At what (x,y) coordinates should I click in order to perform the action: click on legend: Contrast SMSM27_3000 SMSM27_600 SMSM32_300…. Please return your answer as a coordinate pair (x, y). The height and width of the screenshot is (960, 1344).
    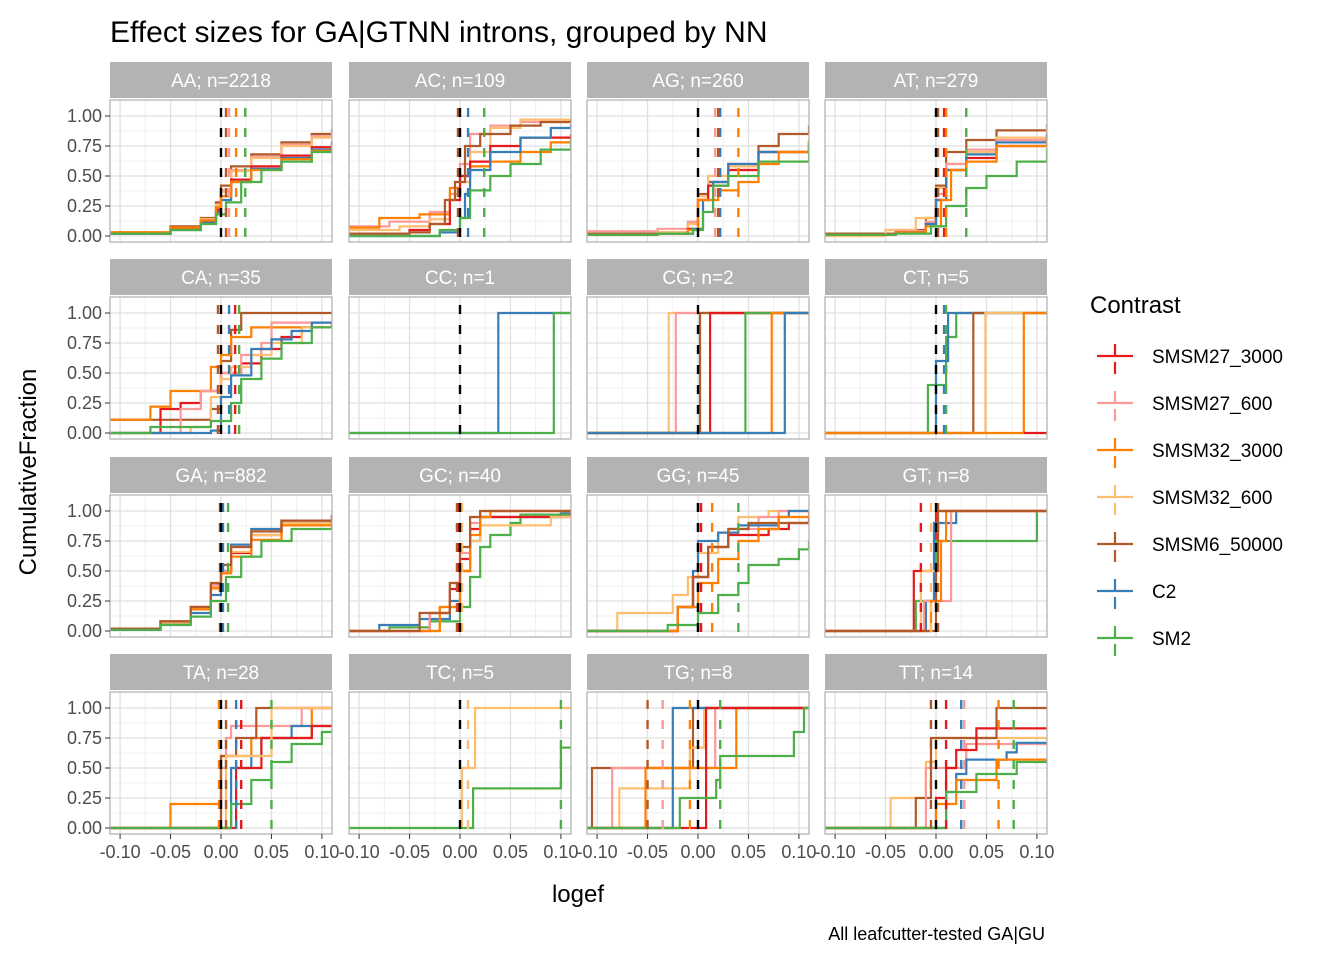
    Looking at the image, I should click on (1186, 476).